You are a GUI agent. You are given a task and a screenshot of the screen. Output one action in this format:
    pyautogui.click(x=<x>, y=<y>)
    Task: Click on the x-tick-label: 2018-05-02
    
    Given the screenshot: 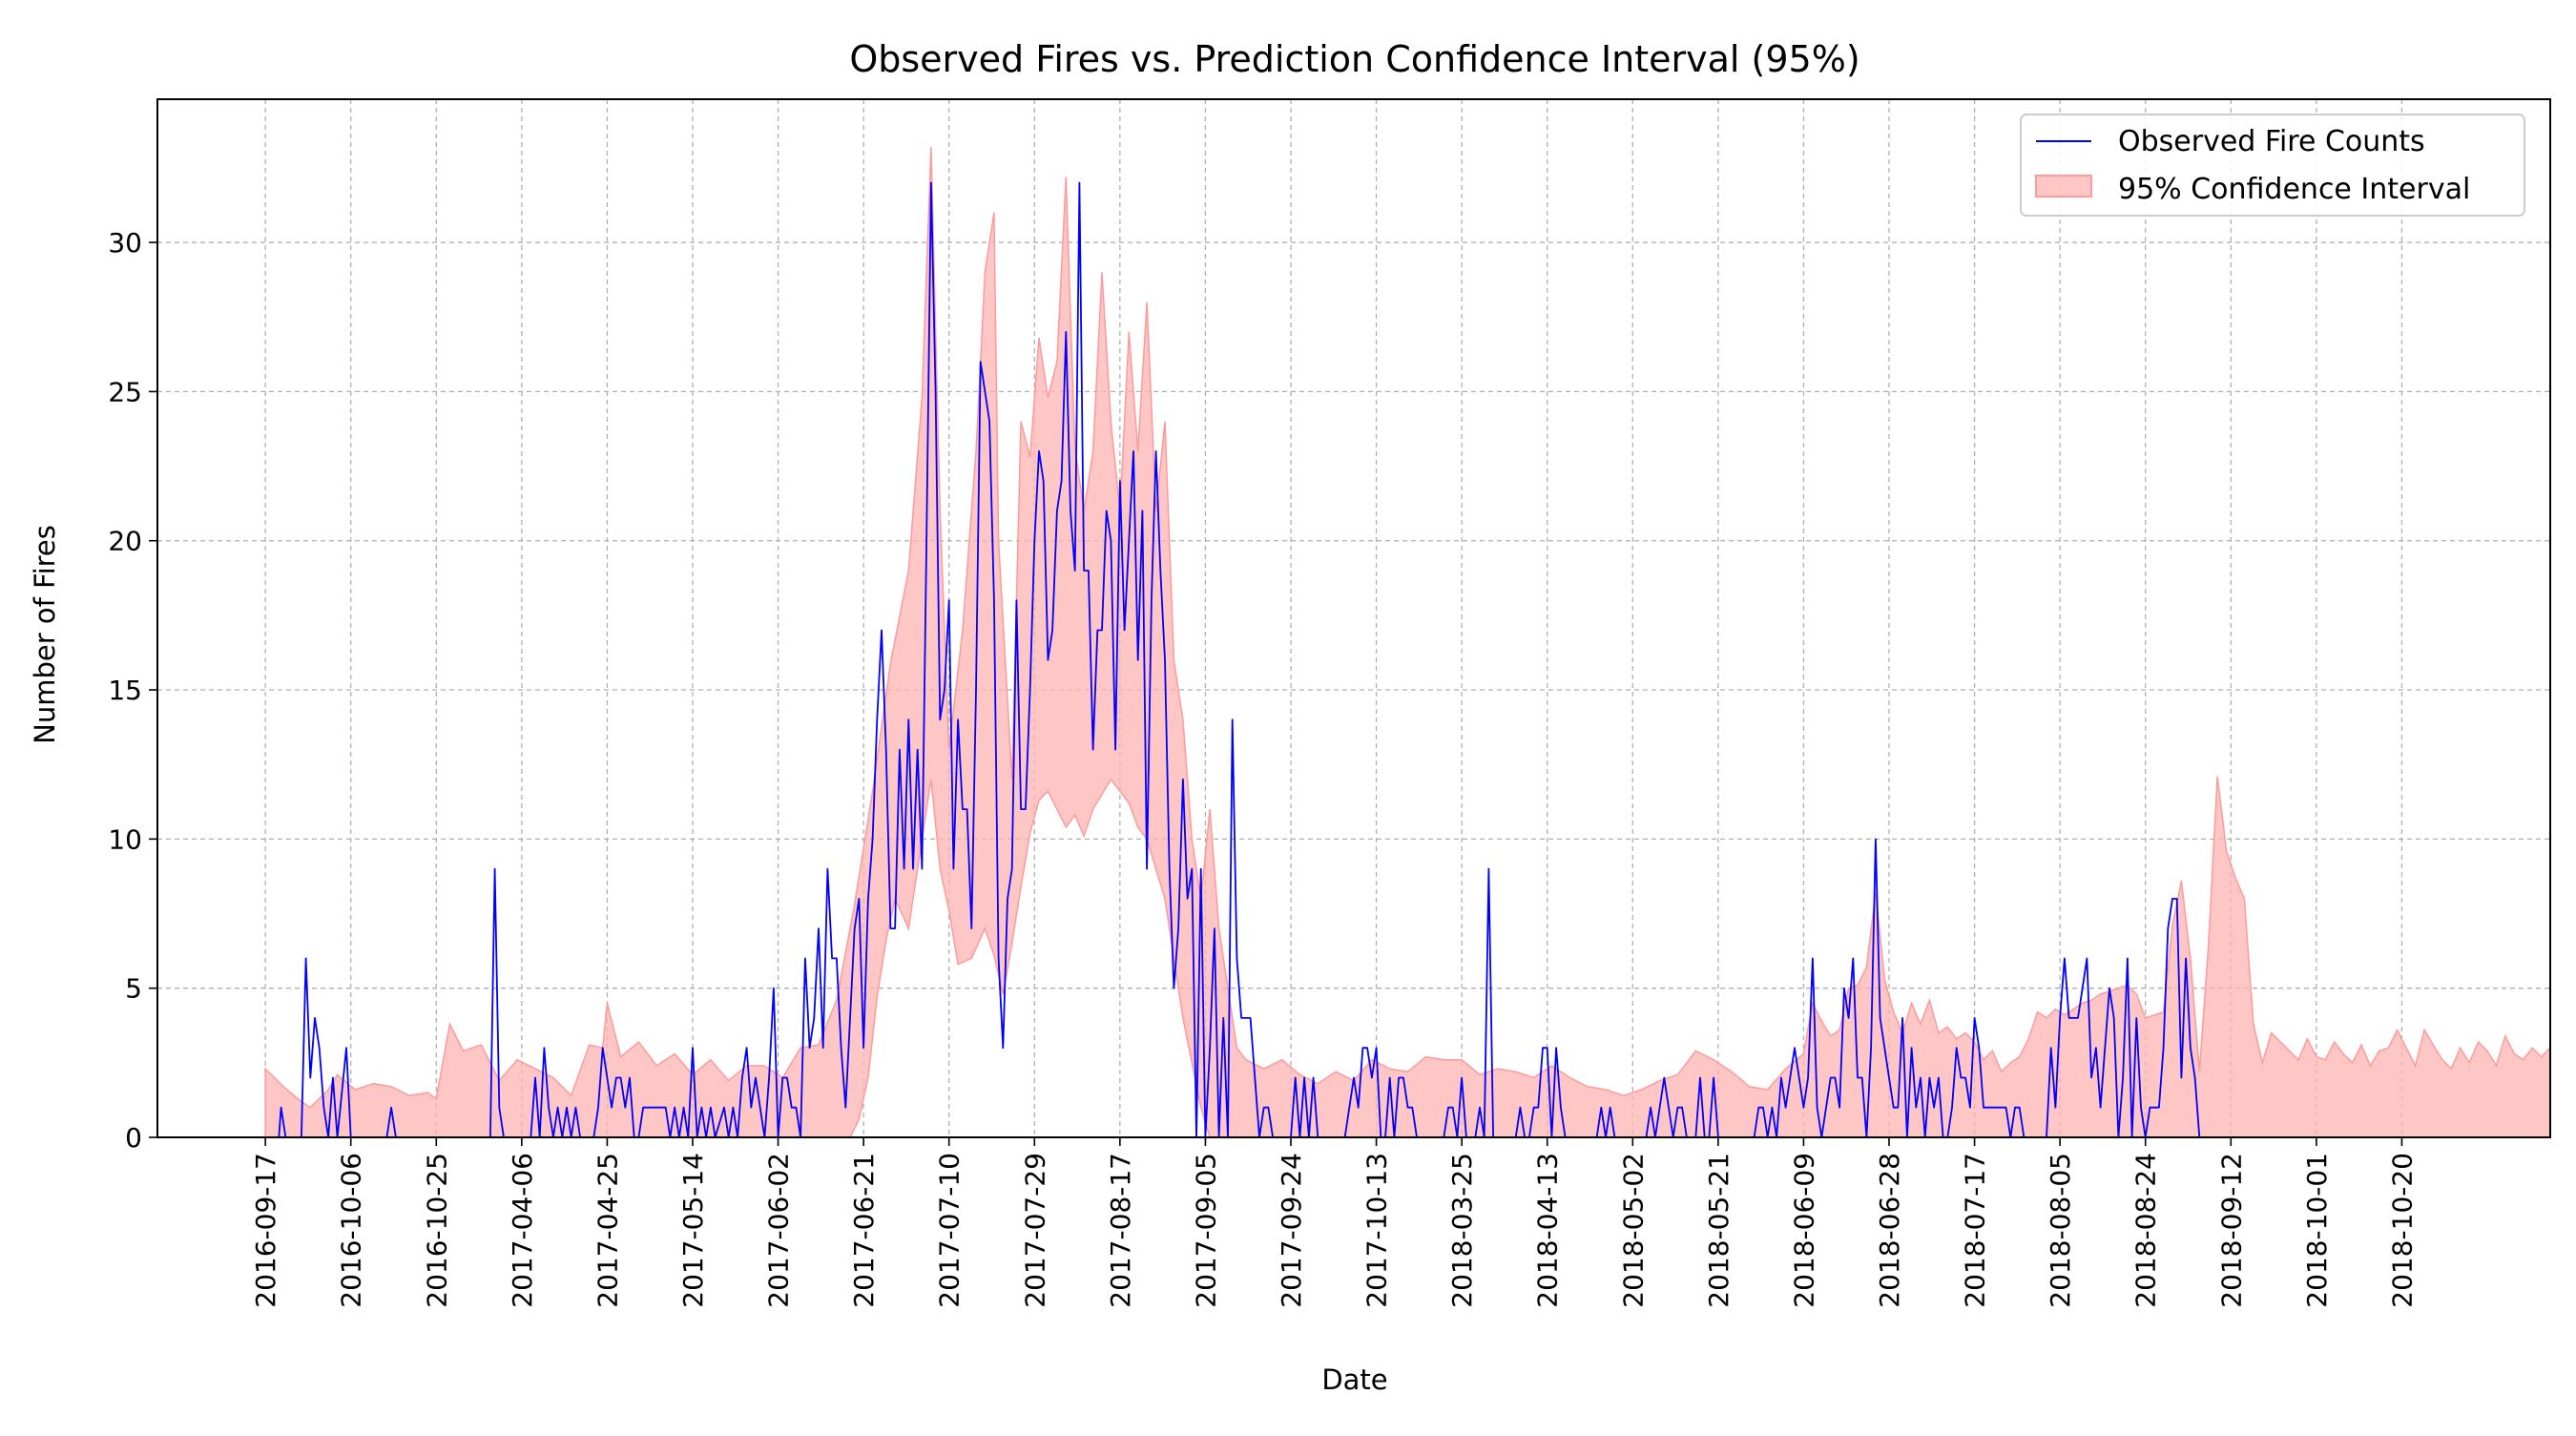 What is the action you would take?
    pyautogui.click(x=1633, y=1230)
    